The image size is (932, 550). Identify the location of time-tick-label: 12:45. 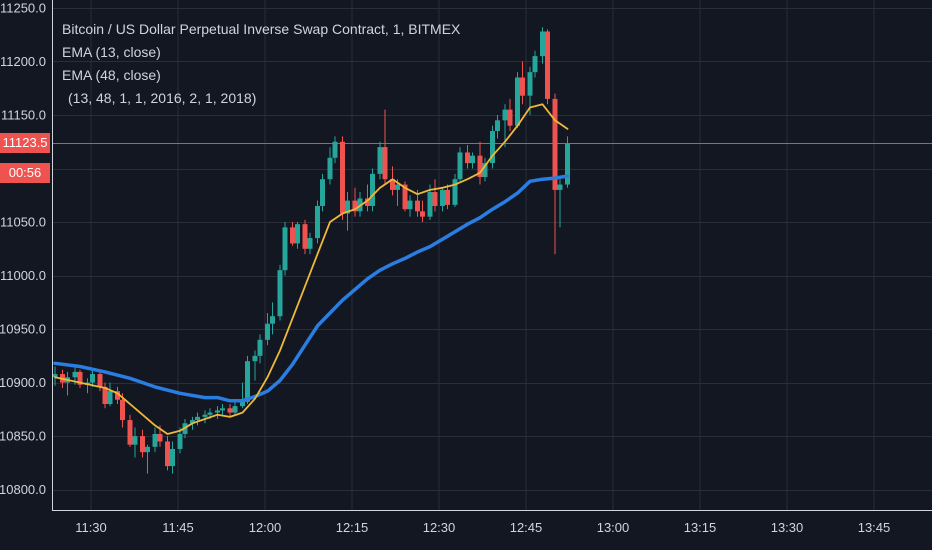
(526, 527).